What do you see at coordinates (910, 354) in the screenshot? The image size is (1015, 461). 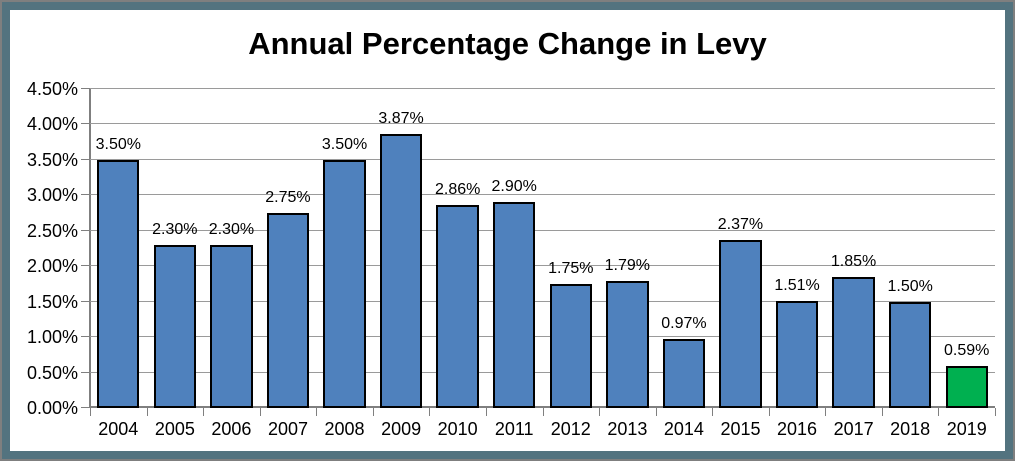 I see `bar-2018` at bounding box center [910, 354].